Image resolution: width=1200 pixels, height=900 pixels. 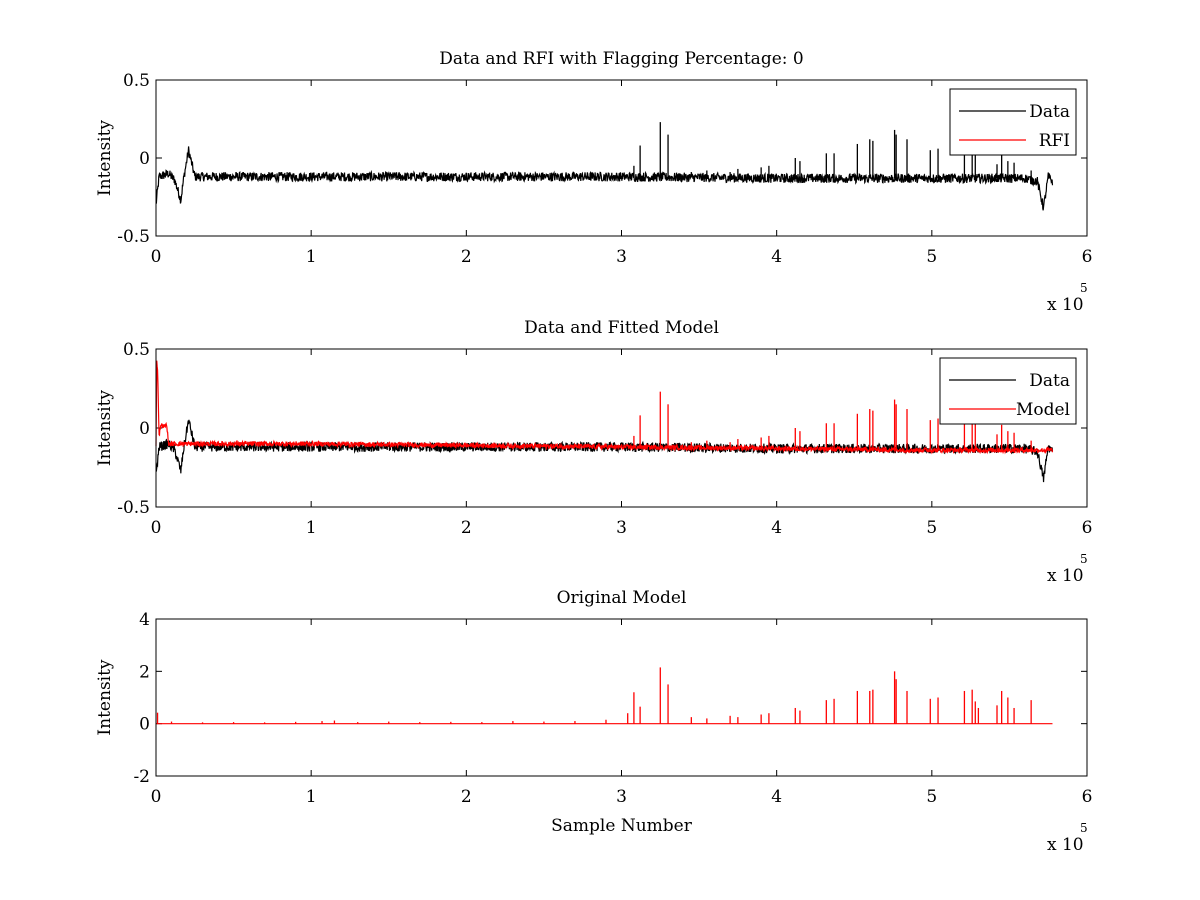 I want to click on y-tick-label: 4, so click(x=144, y=620).